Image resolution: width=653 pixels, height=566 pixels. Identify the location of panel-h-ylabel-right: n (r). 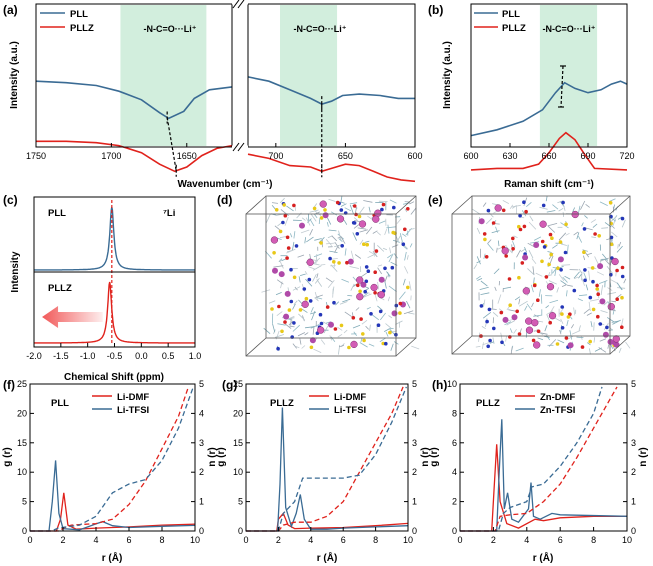
(643, 456).